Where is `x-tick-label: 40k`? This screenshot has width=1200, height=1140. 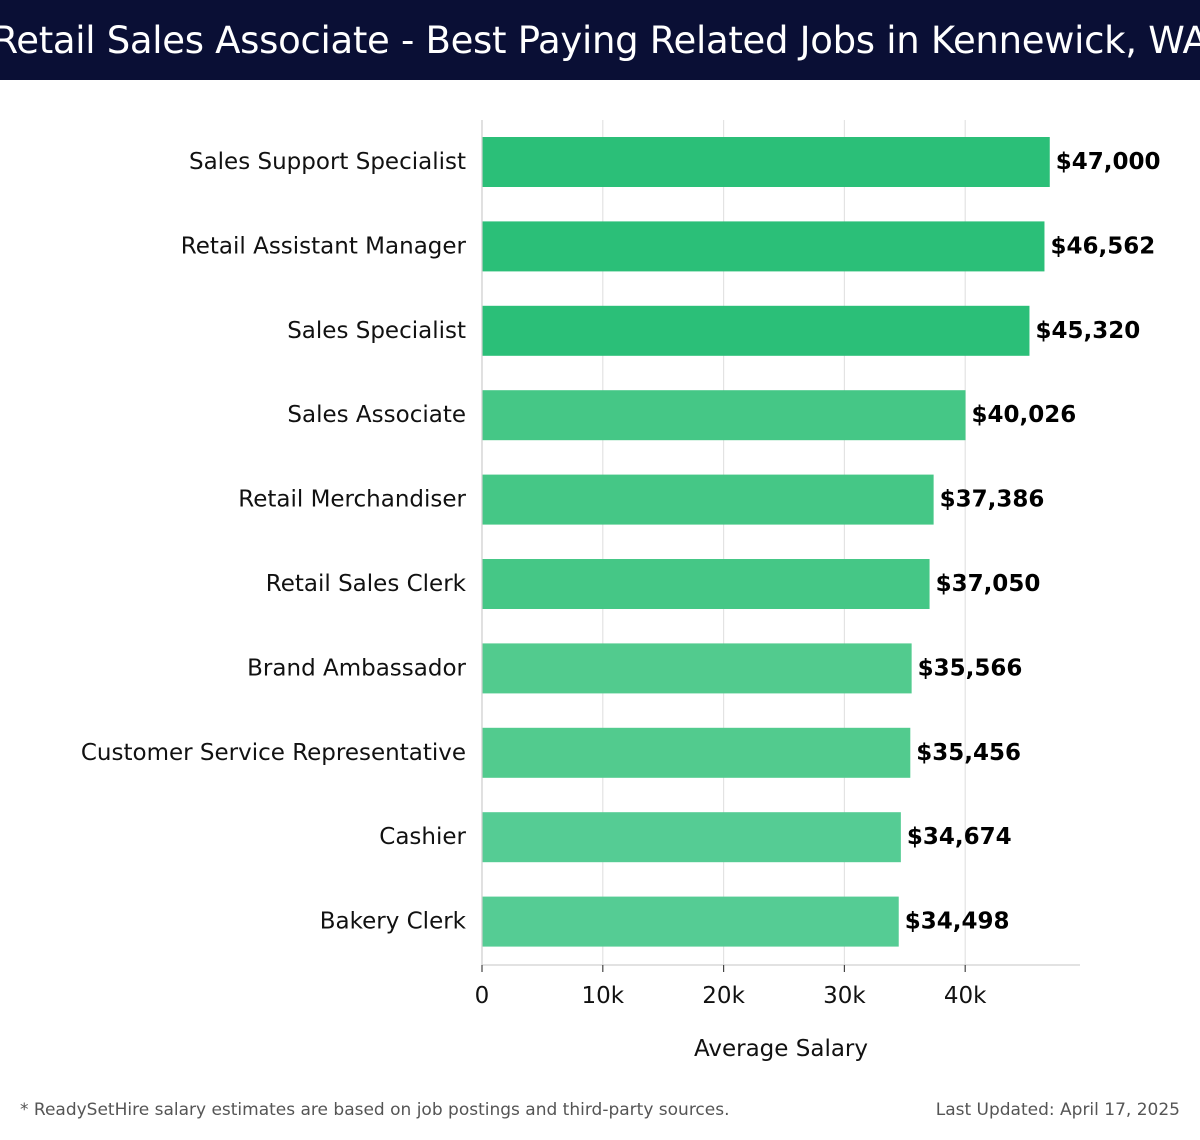 x-tick-label: 40k is located at coordinates (965, 996).